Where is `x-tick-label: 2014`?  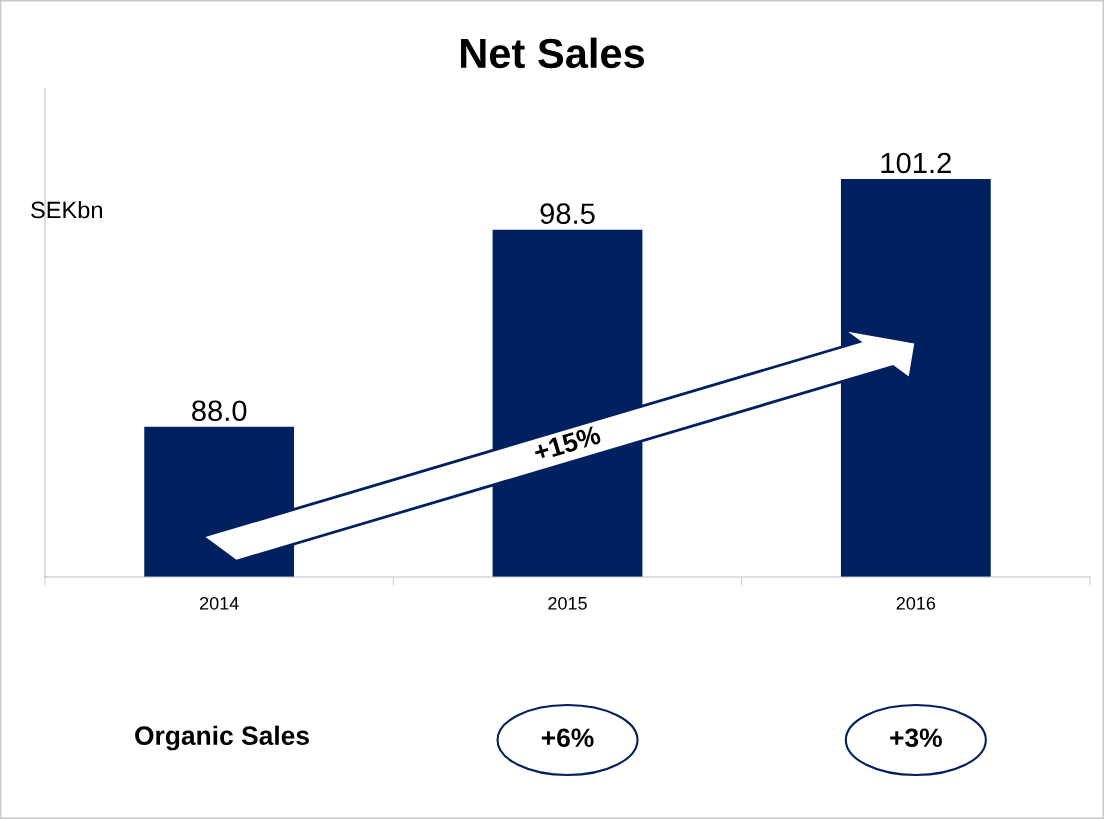
x-tick-label: 2014 is located at coordinates (219, 603).